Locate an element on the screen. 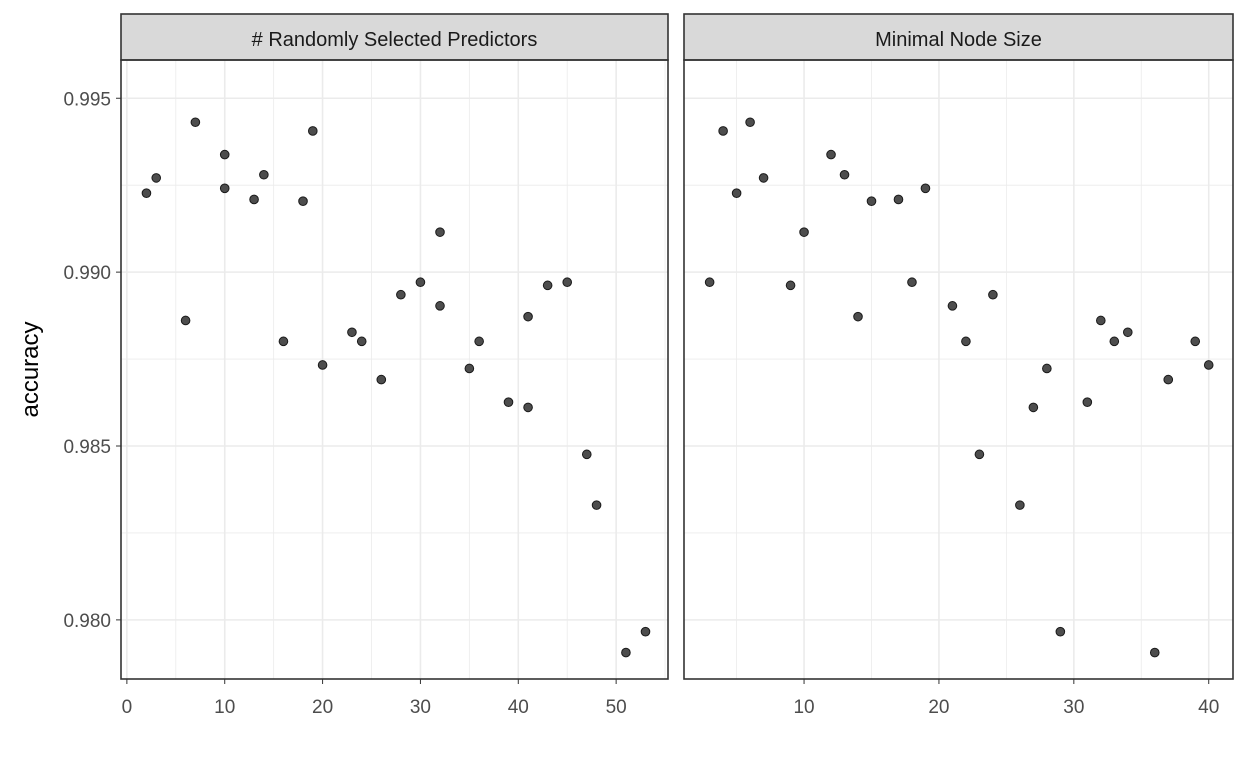 The image size is (1248, 773). facet-strip-title: # Randomly Selected Predictors is located at coordinates (395, 40).